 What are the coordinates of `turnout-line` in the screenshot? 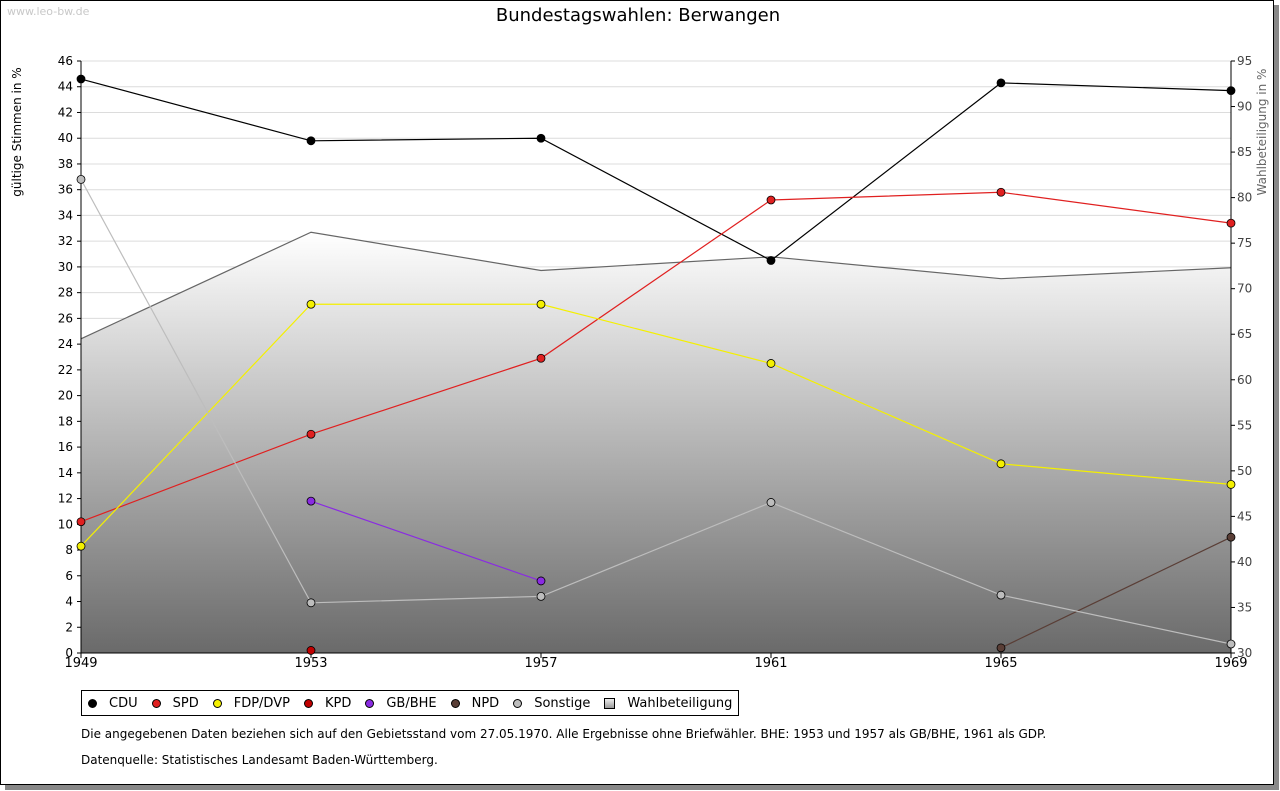 It's located at (656, 285).